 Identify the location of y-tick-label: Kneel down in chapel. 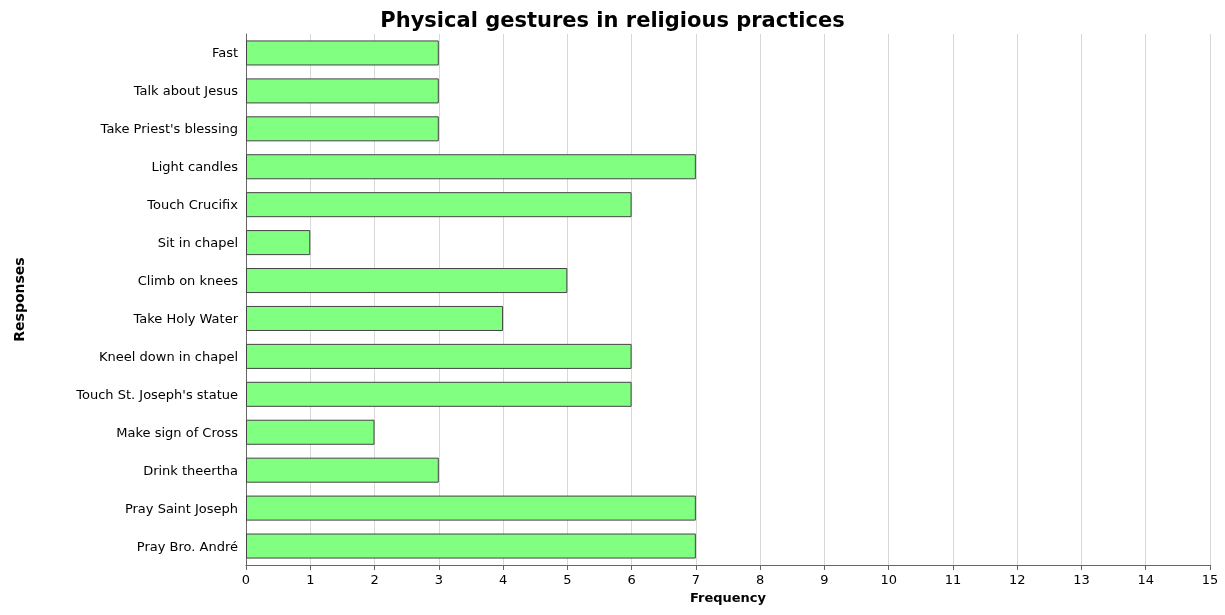
(168, 356).